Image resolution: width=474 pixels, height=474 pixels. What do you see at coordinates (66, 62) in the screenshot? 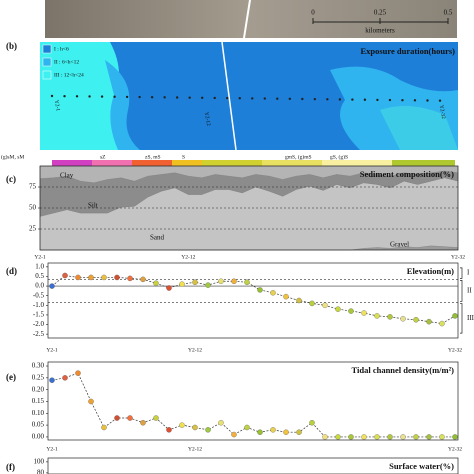
I see `legend-label: II : 6<h<12` at bounding box center [66, 62].